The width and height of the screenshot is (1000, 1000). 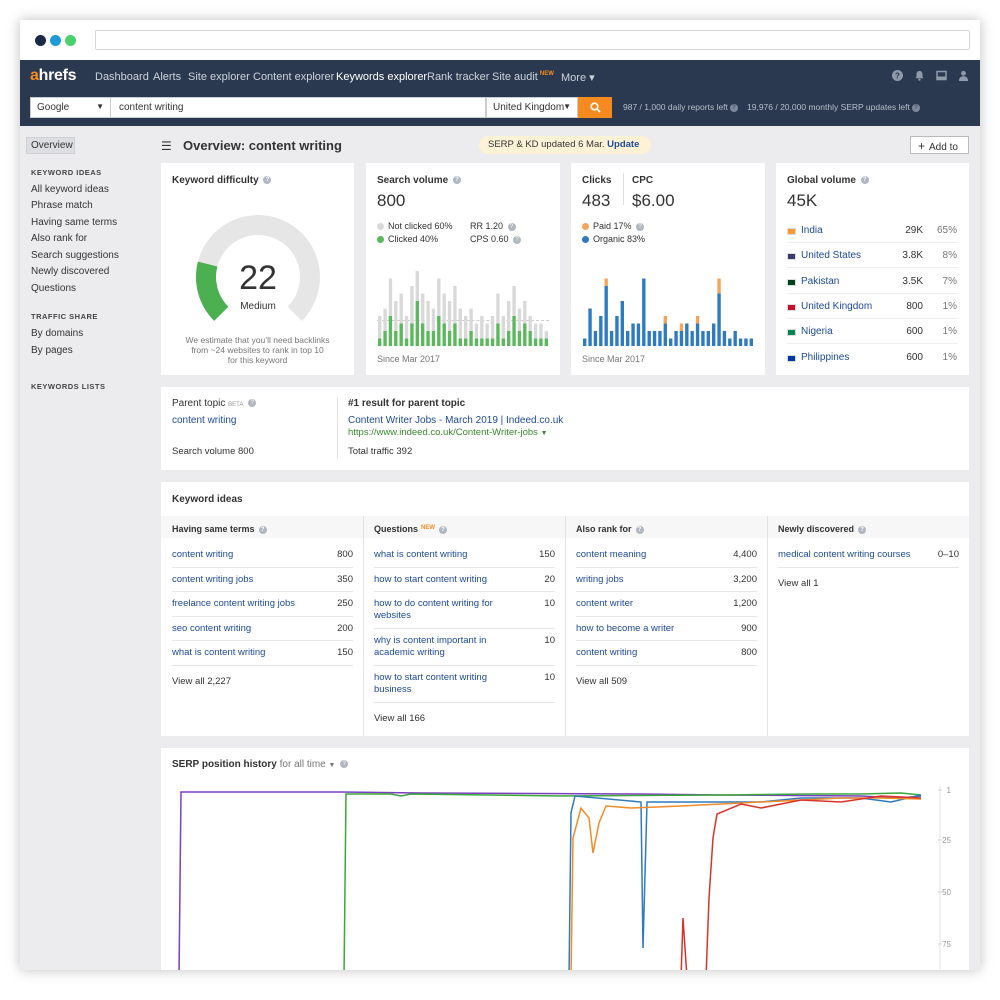 What do you see at coordinates (345, 604) in the screenshot?
I see `keyword-volume: 250` at bounding box center [345, 604].